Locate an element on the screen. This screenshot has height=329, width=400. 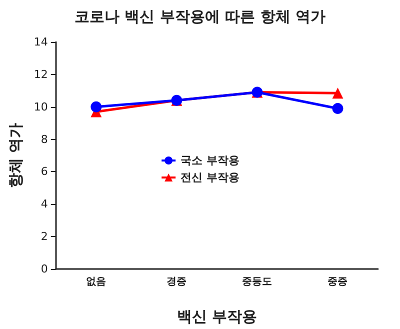
x-tick-label: 경증 is located at coordinates (176, 282).